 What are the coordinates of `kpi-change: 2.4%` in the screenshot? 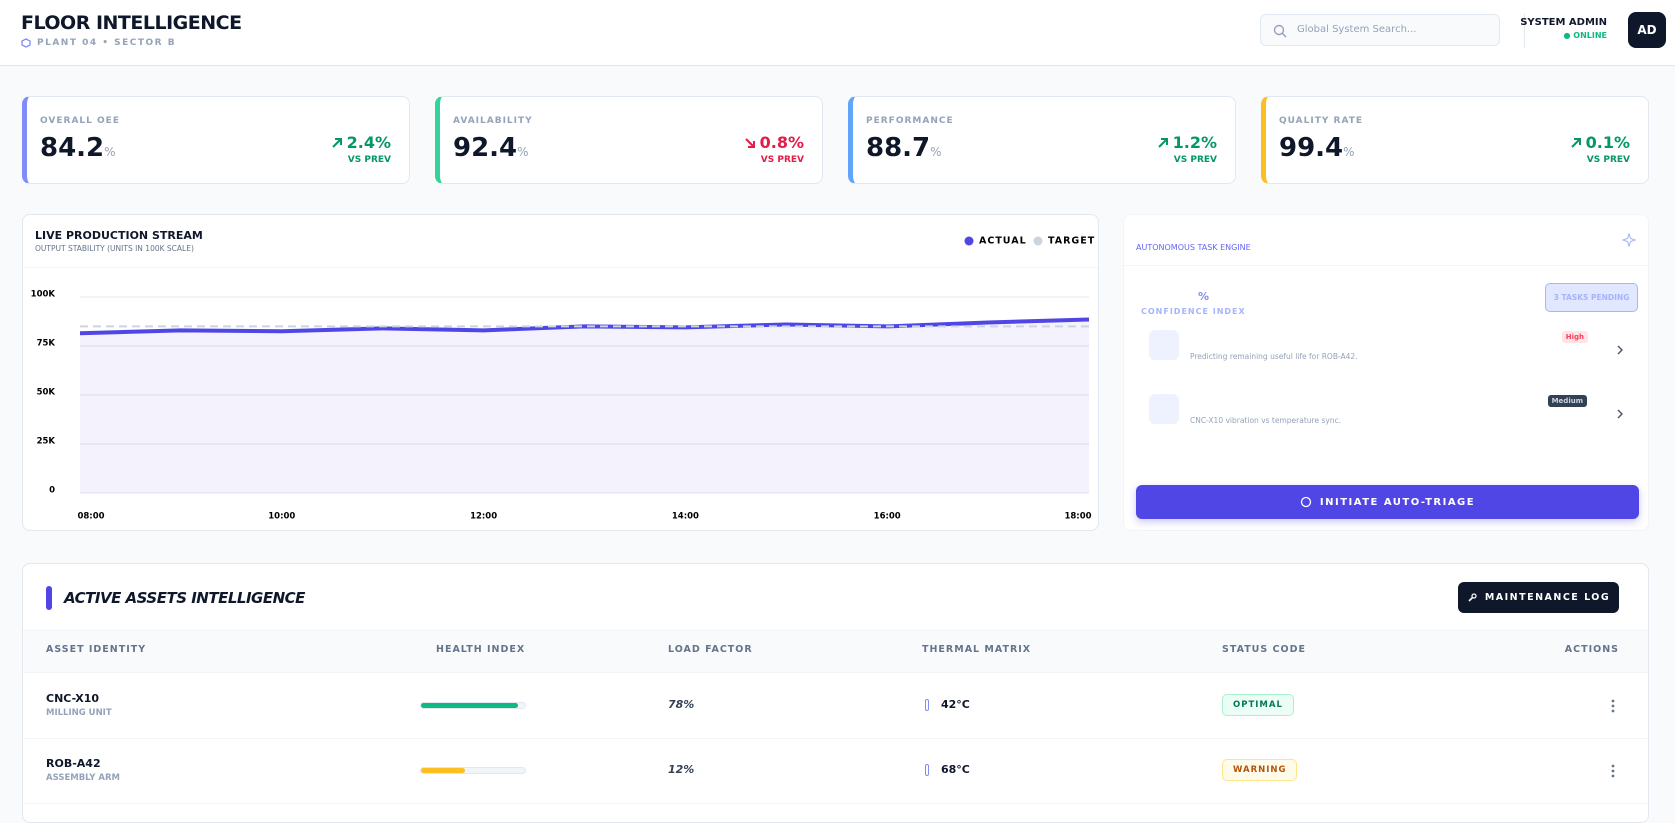 It's located at (361, 142).